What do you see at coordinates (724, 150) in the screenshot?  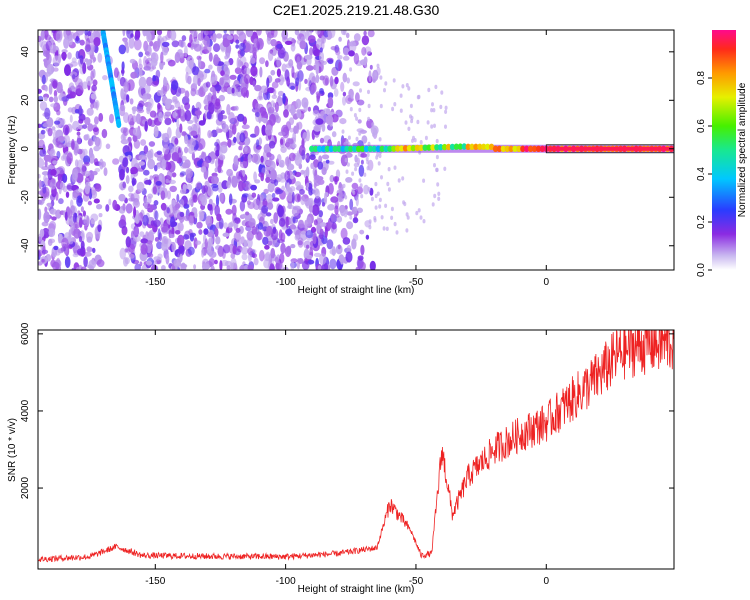 I see `colorbar-gradient` at bounding box center [724, 150].